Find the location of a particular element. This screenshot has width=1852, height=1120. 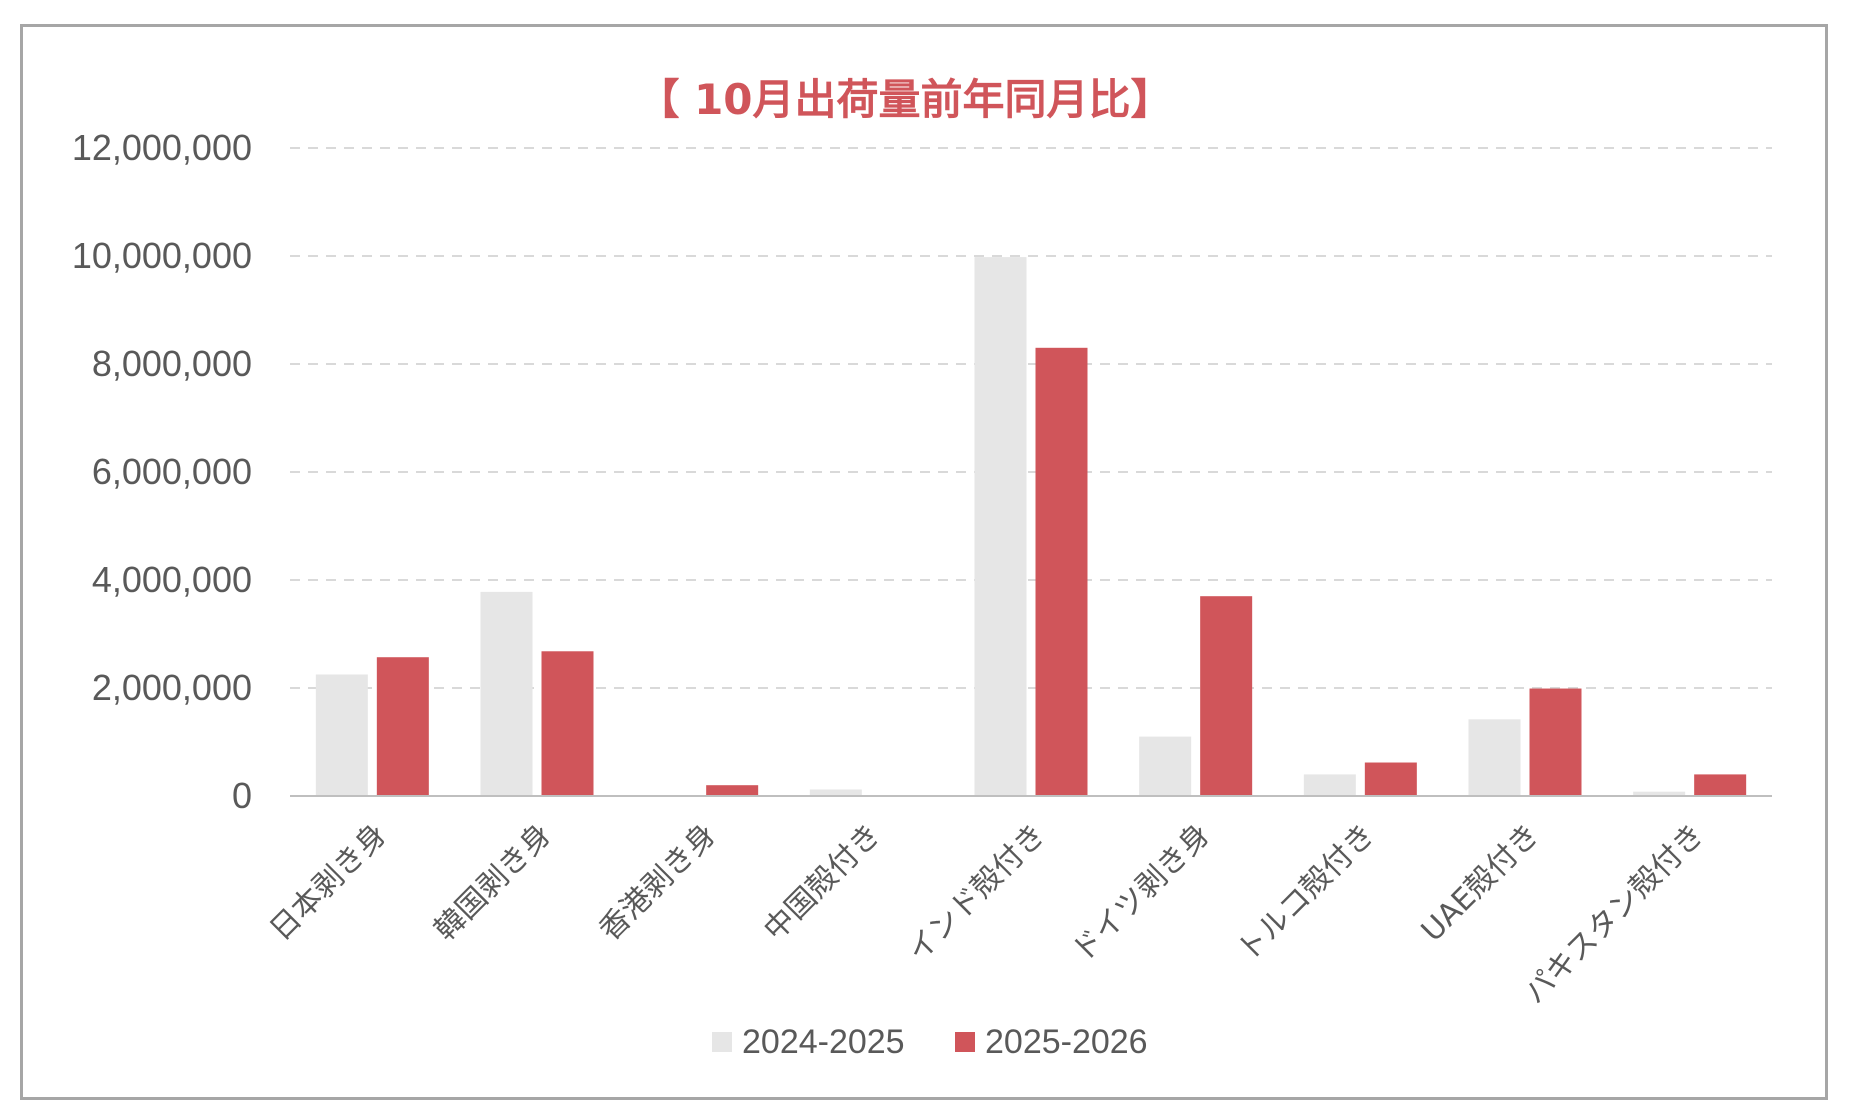

y-tick-label: 4,000,000 is located at coordinates (172, 579).